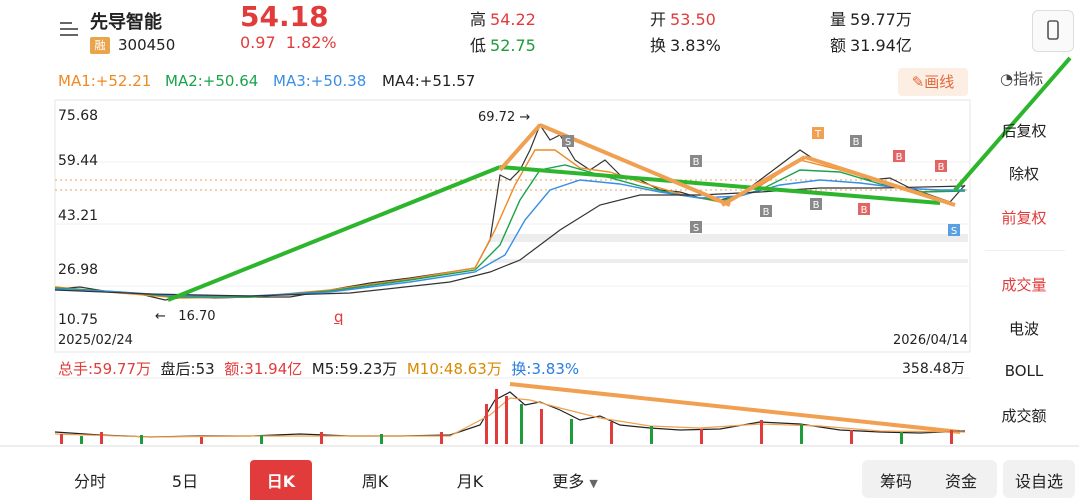  Describe the element at coordinates (1025, 250) in the screenshot. I see `side-divider` at that location.